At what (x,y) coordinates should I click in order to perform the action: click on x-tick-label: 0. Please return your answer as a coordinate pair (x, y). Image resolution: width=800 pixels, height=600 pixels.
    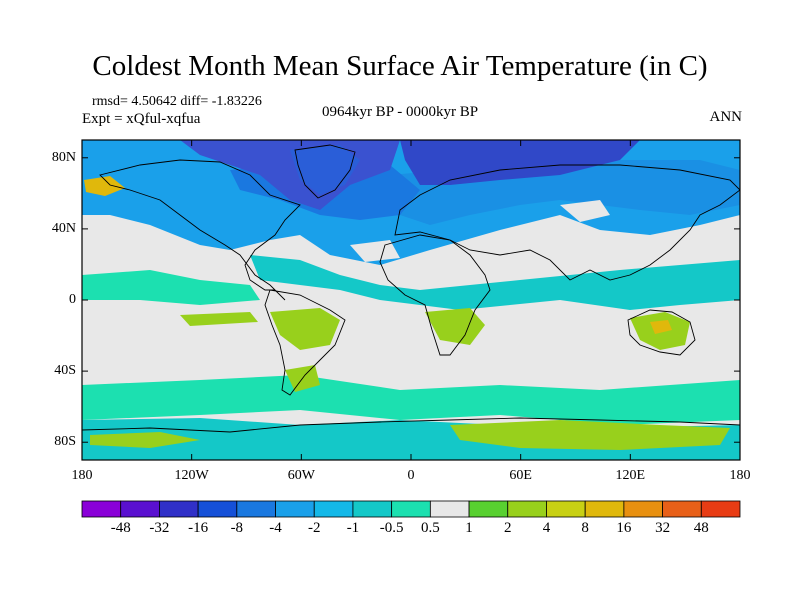
    Looking at the image, I should click on (411, 475).